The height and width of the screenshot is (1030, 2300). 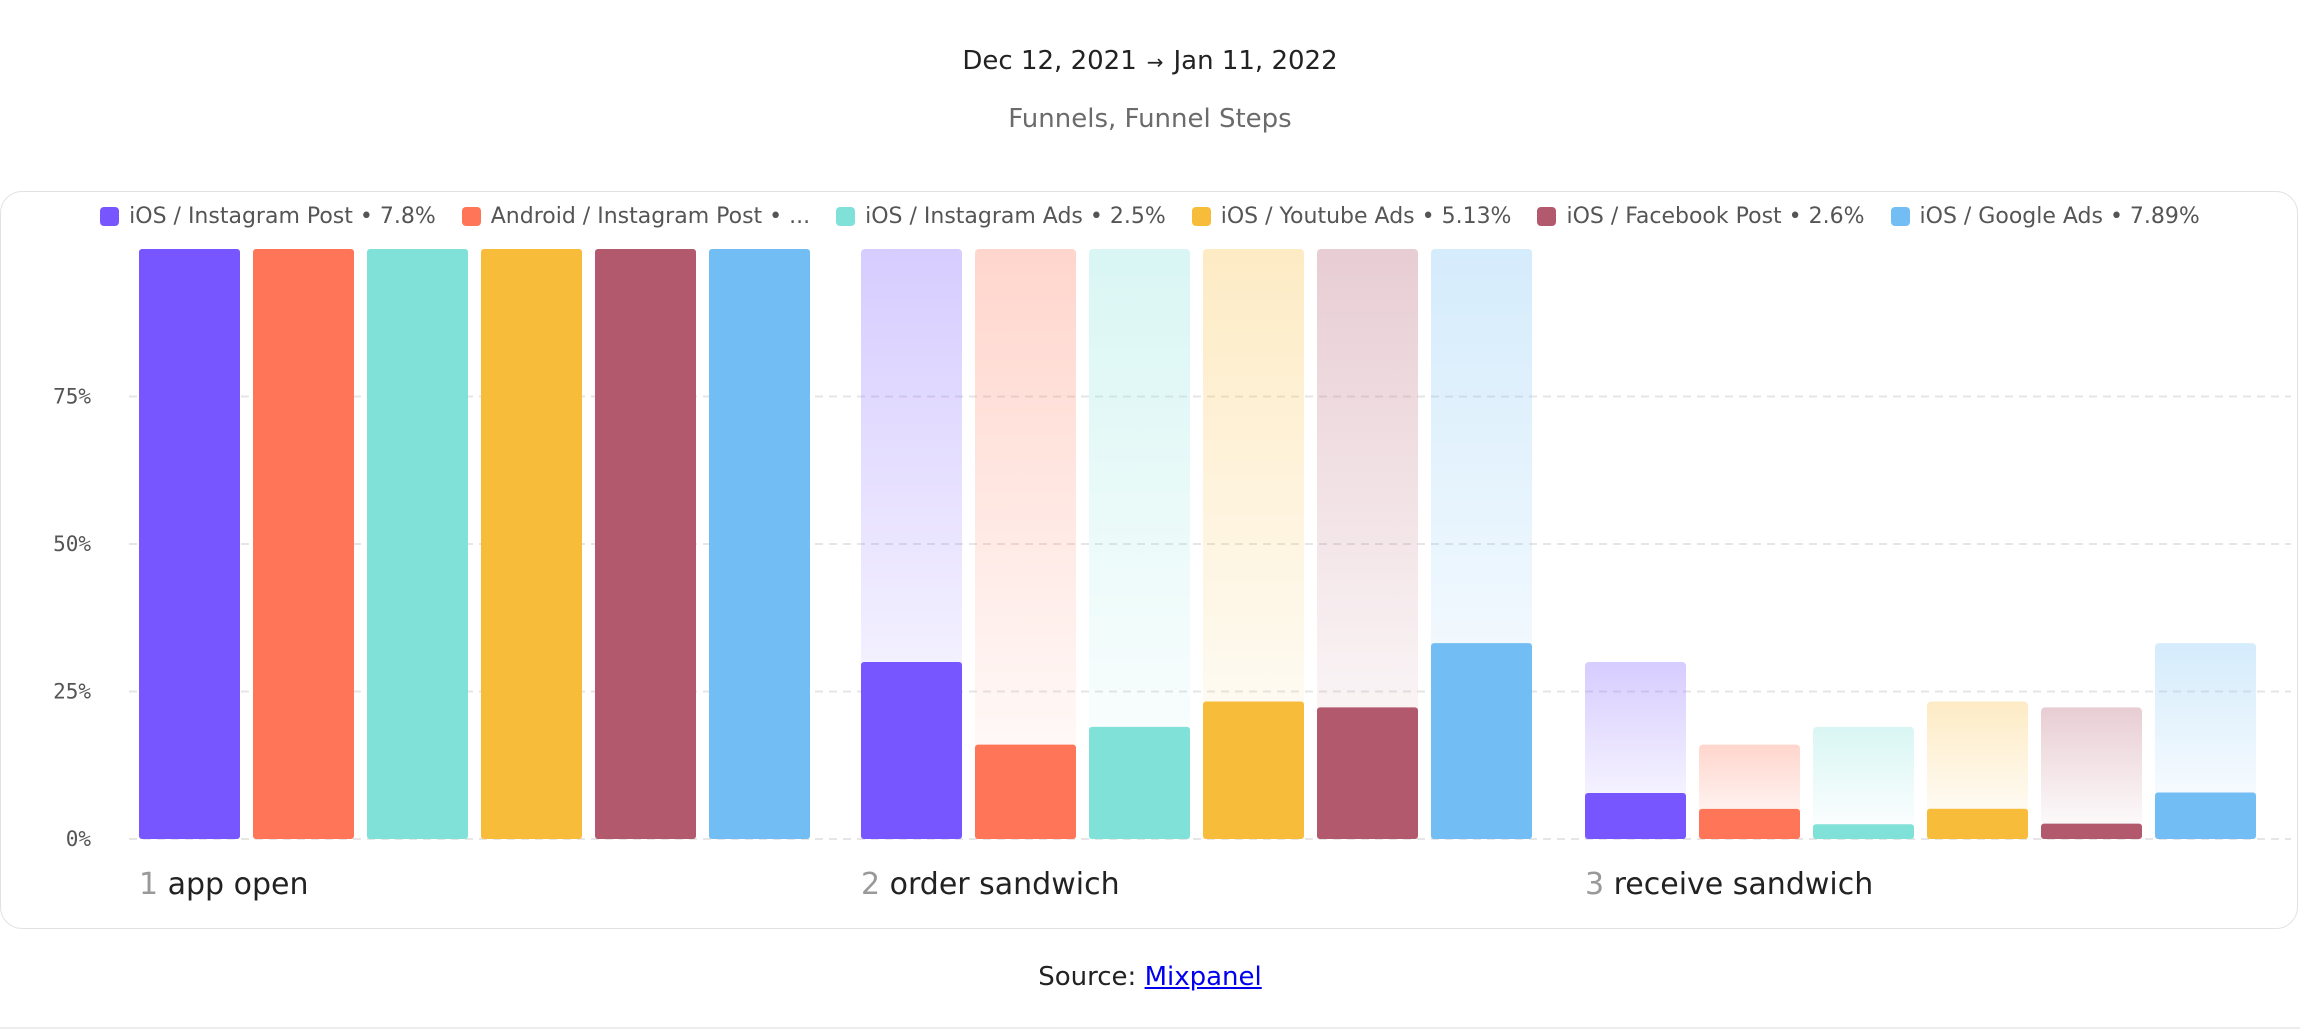 What do you see at coordinates (1150, 119) in the screenshot?
I see `chart-subtitle: Funnels, Funnel Steps` at bounding box center [1150, 119].